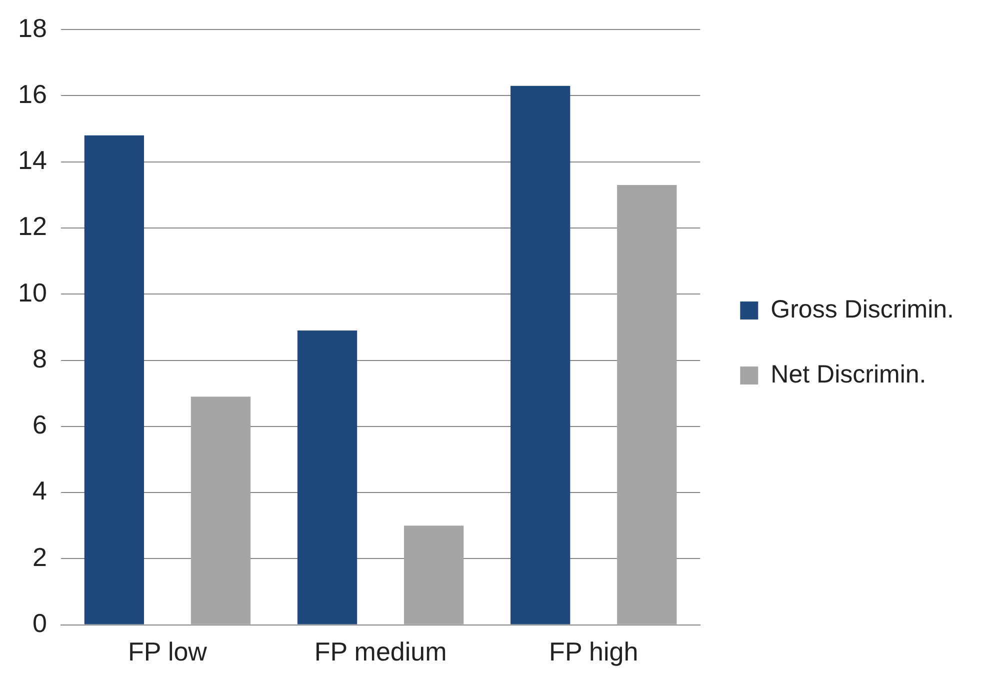 This screenshot has height=682, width=994. Describe the element at coordinates (862, 309) in the screenshot. I see `legend-label: Gross Discrimin.` at that location.